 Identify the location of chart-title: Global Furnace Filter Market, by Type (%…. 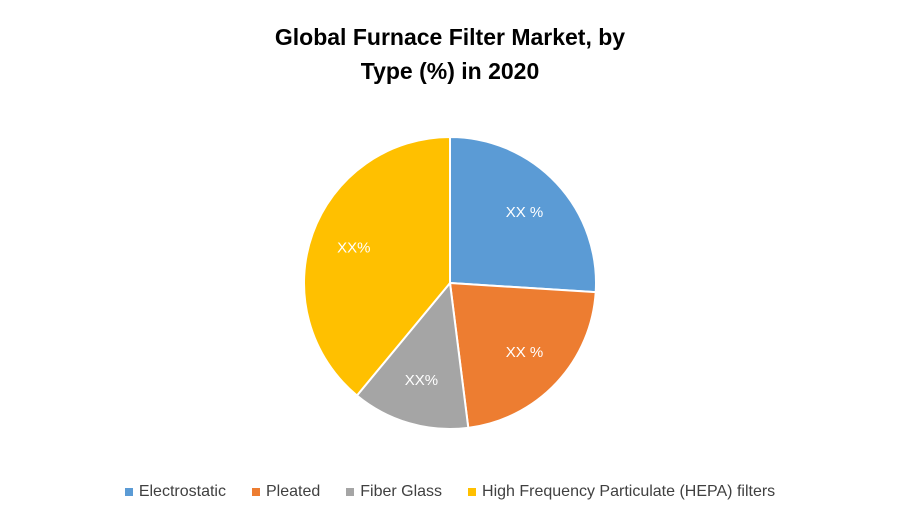
(450, 54).